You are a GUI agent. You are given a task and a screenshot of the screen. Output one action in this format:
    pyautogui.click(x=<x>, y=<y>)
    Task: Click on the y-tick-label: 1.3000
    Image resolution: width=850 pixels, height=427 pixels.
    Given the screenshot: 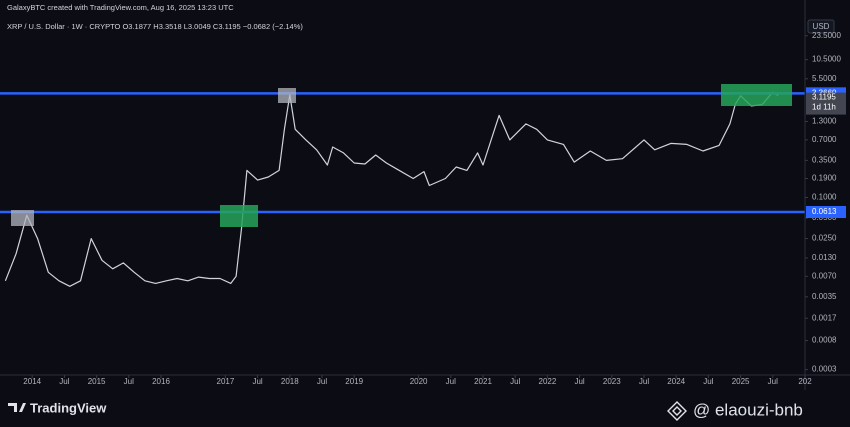 What is the action you would take?
    pyautogui.click(x=824, y=121)
    